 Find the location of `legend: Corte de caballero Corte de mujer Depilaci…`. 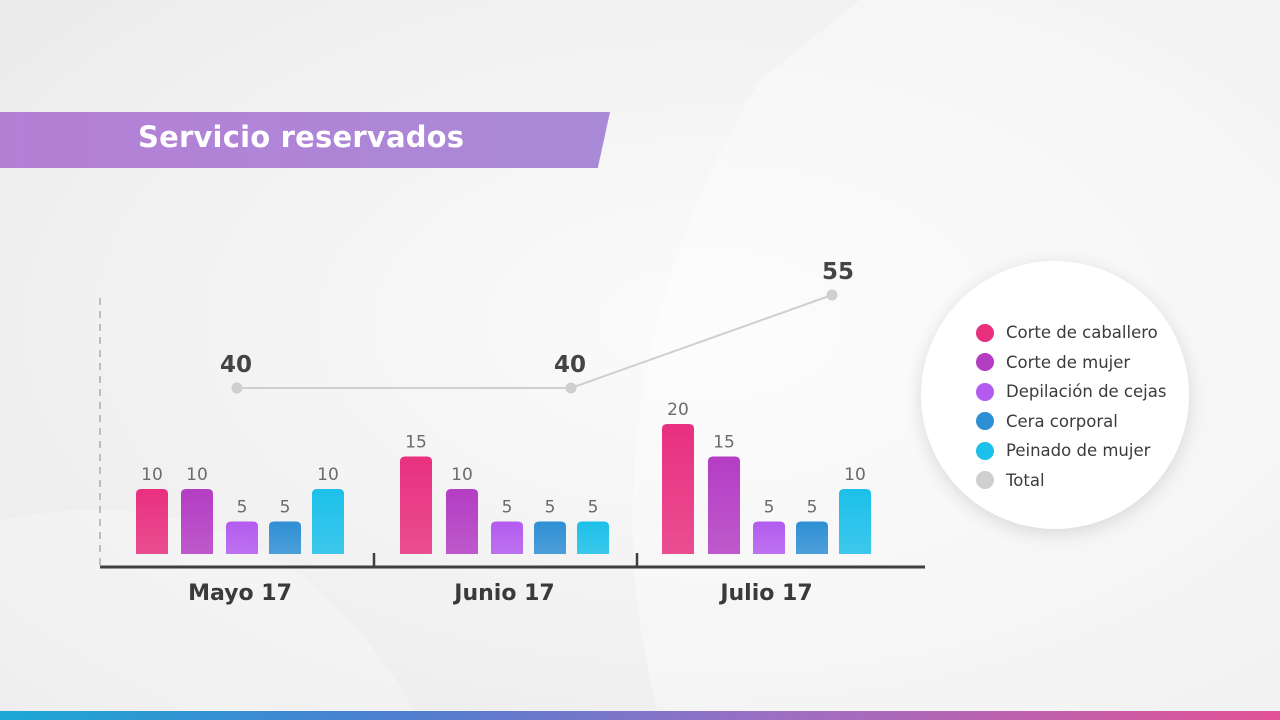

legend: Corte de caballero Corte de mujer Depilaci… is located at coordinates (1055, 395).